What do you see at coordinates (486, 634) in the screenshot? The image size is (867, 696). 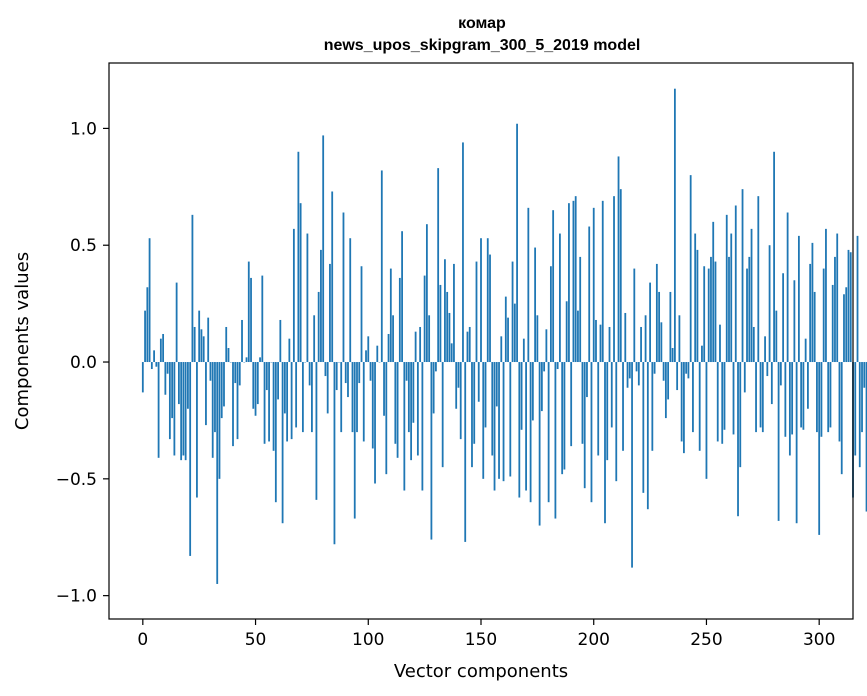 I see `x-axis-ticks: 0 50 100 150 200 250 300` at bounding box center [486, 634].